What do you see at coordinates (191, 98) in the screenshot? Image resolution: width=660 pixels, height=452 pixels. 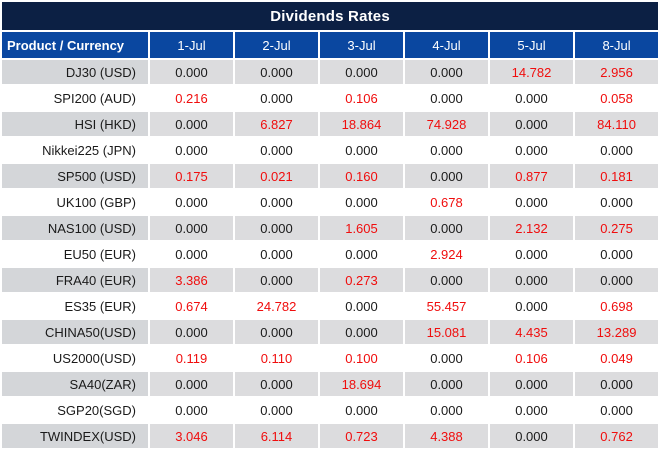 I see `dividend-value-cell: 0.216` at bounding box center [191, 98].